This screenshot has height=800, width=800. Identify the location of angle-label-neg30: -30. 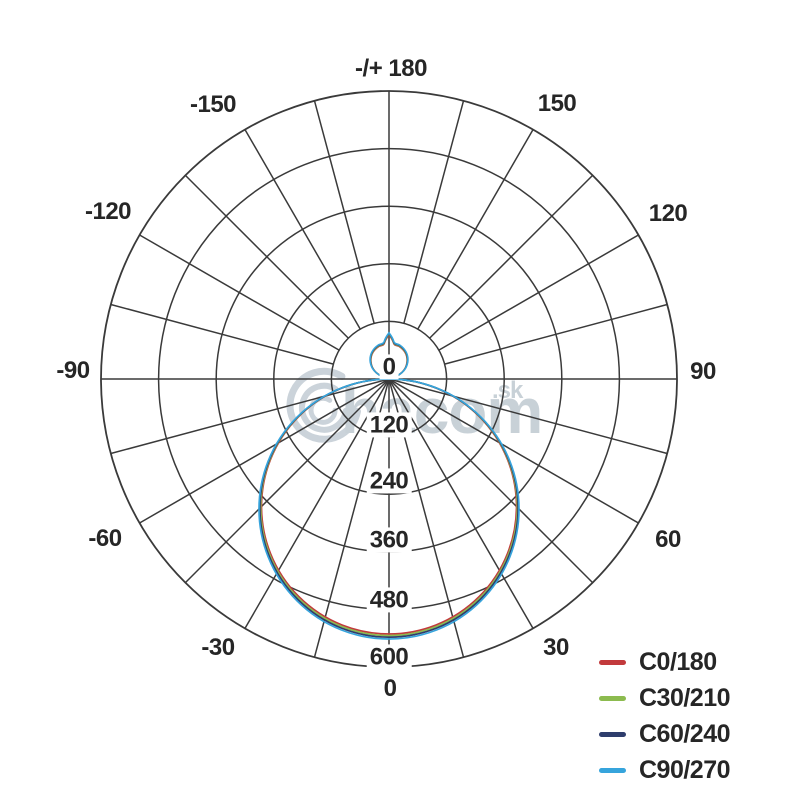
(218, 647).